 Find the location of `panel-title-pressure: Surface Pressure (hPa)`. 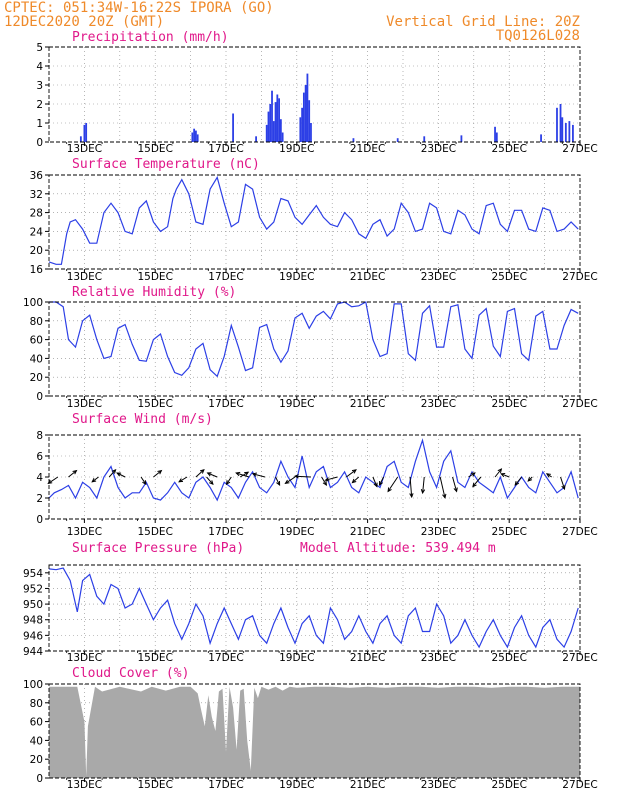

panel-title-pressure: Surface Pressure (hPa) is located at coordinates (158, 548).